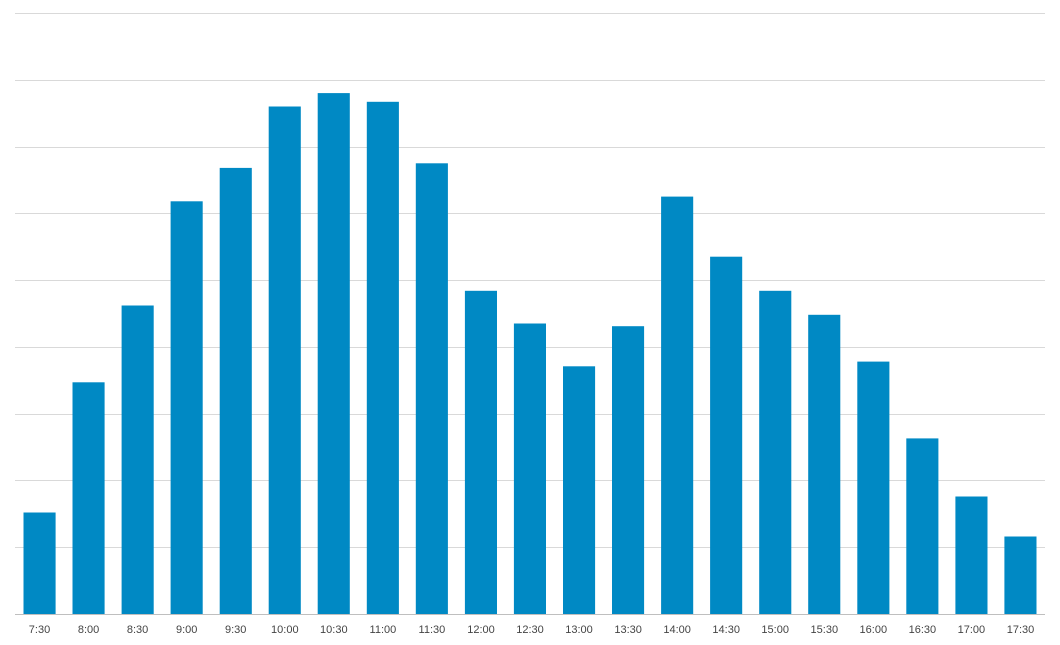 The height and width of the screenshot is (645, 1060). Describe the element at coordinates (383, 630) in the screenshot. I see `x-tick-label: 11:00` at that location.